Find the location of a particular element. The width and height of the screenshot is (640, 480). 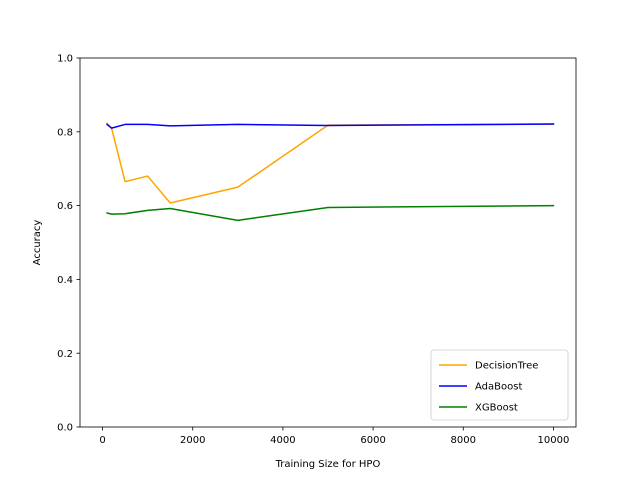

x-tick-label: 6000 is located at coordinates (372, 440).